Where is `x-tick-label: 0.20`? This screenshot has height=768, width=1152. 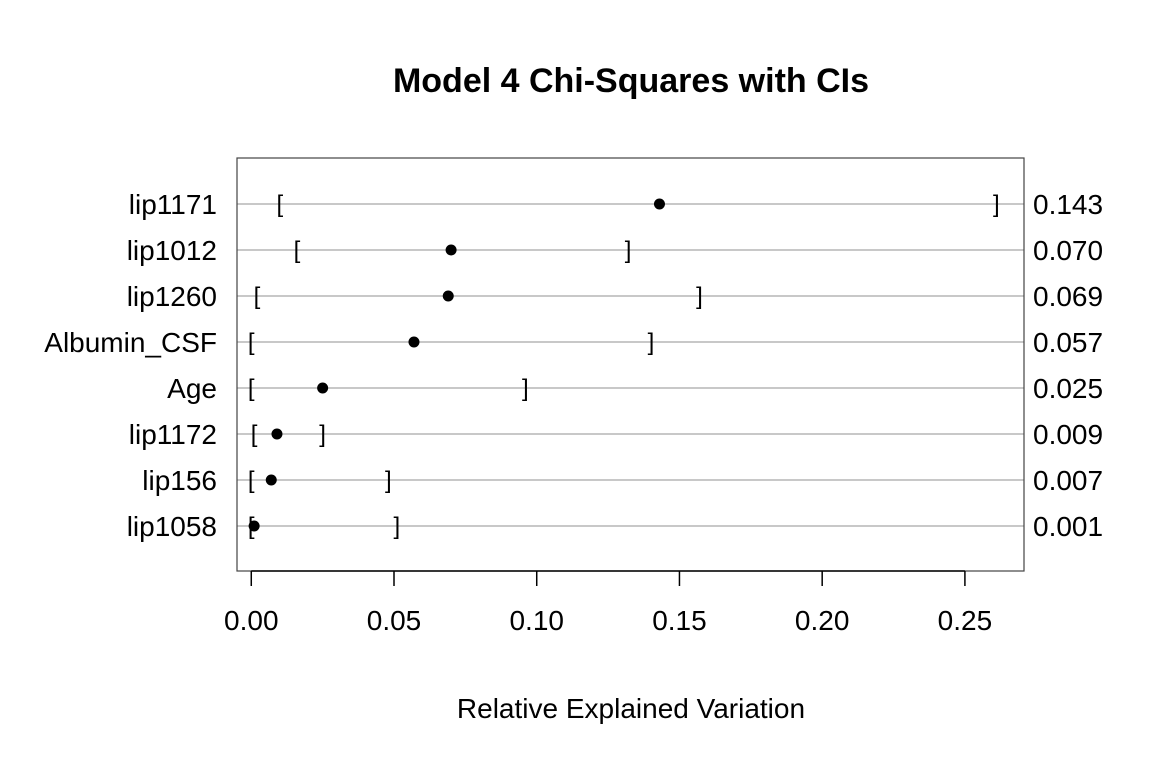
x-tick-label: 0.20 is located at coordinates (822, 620).